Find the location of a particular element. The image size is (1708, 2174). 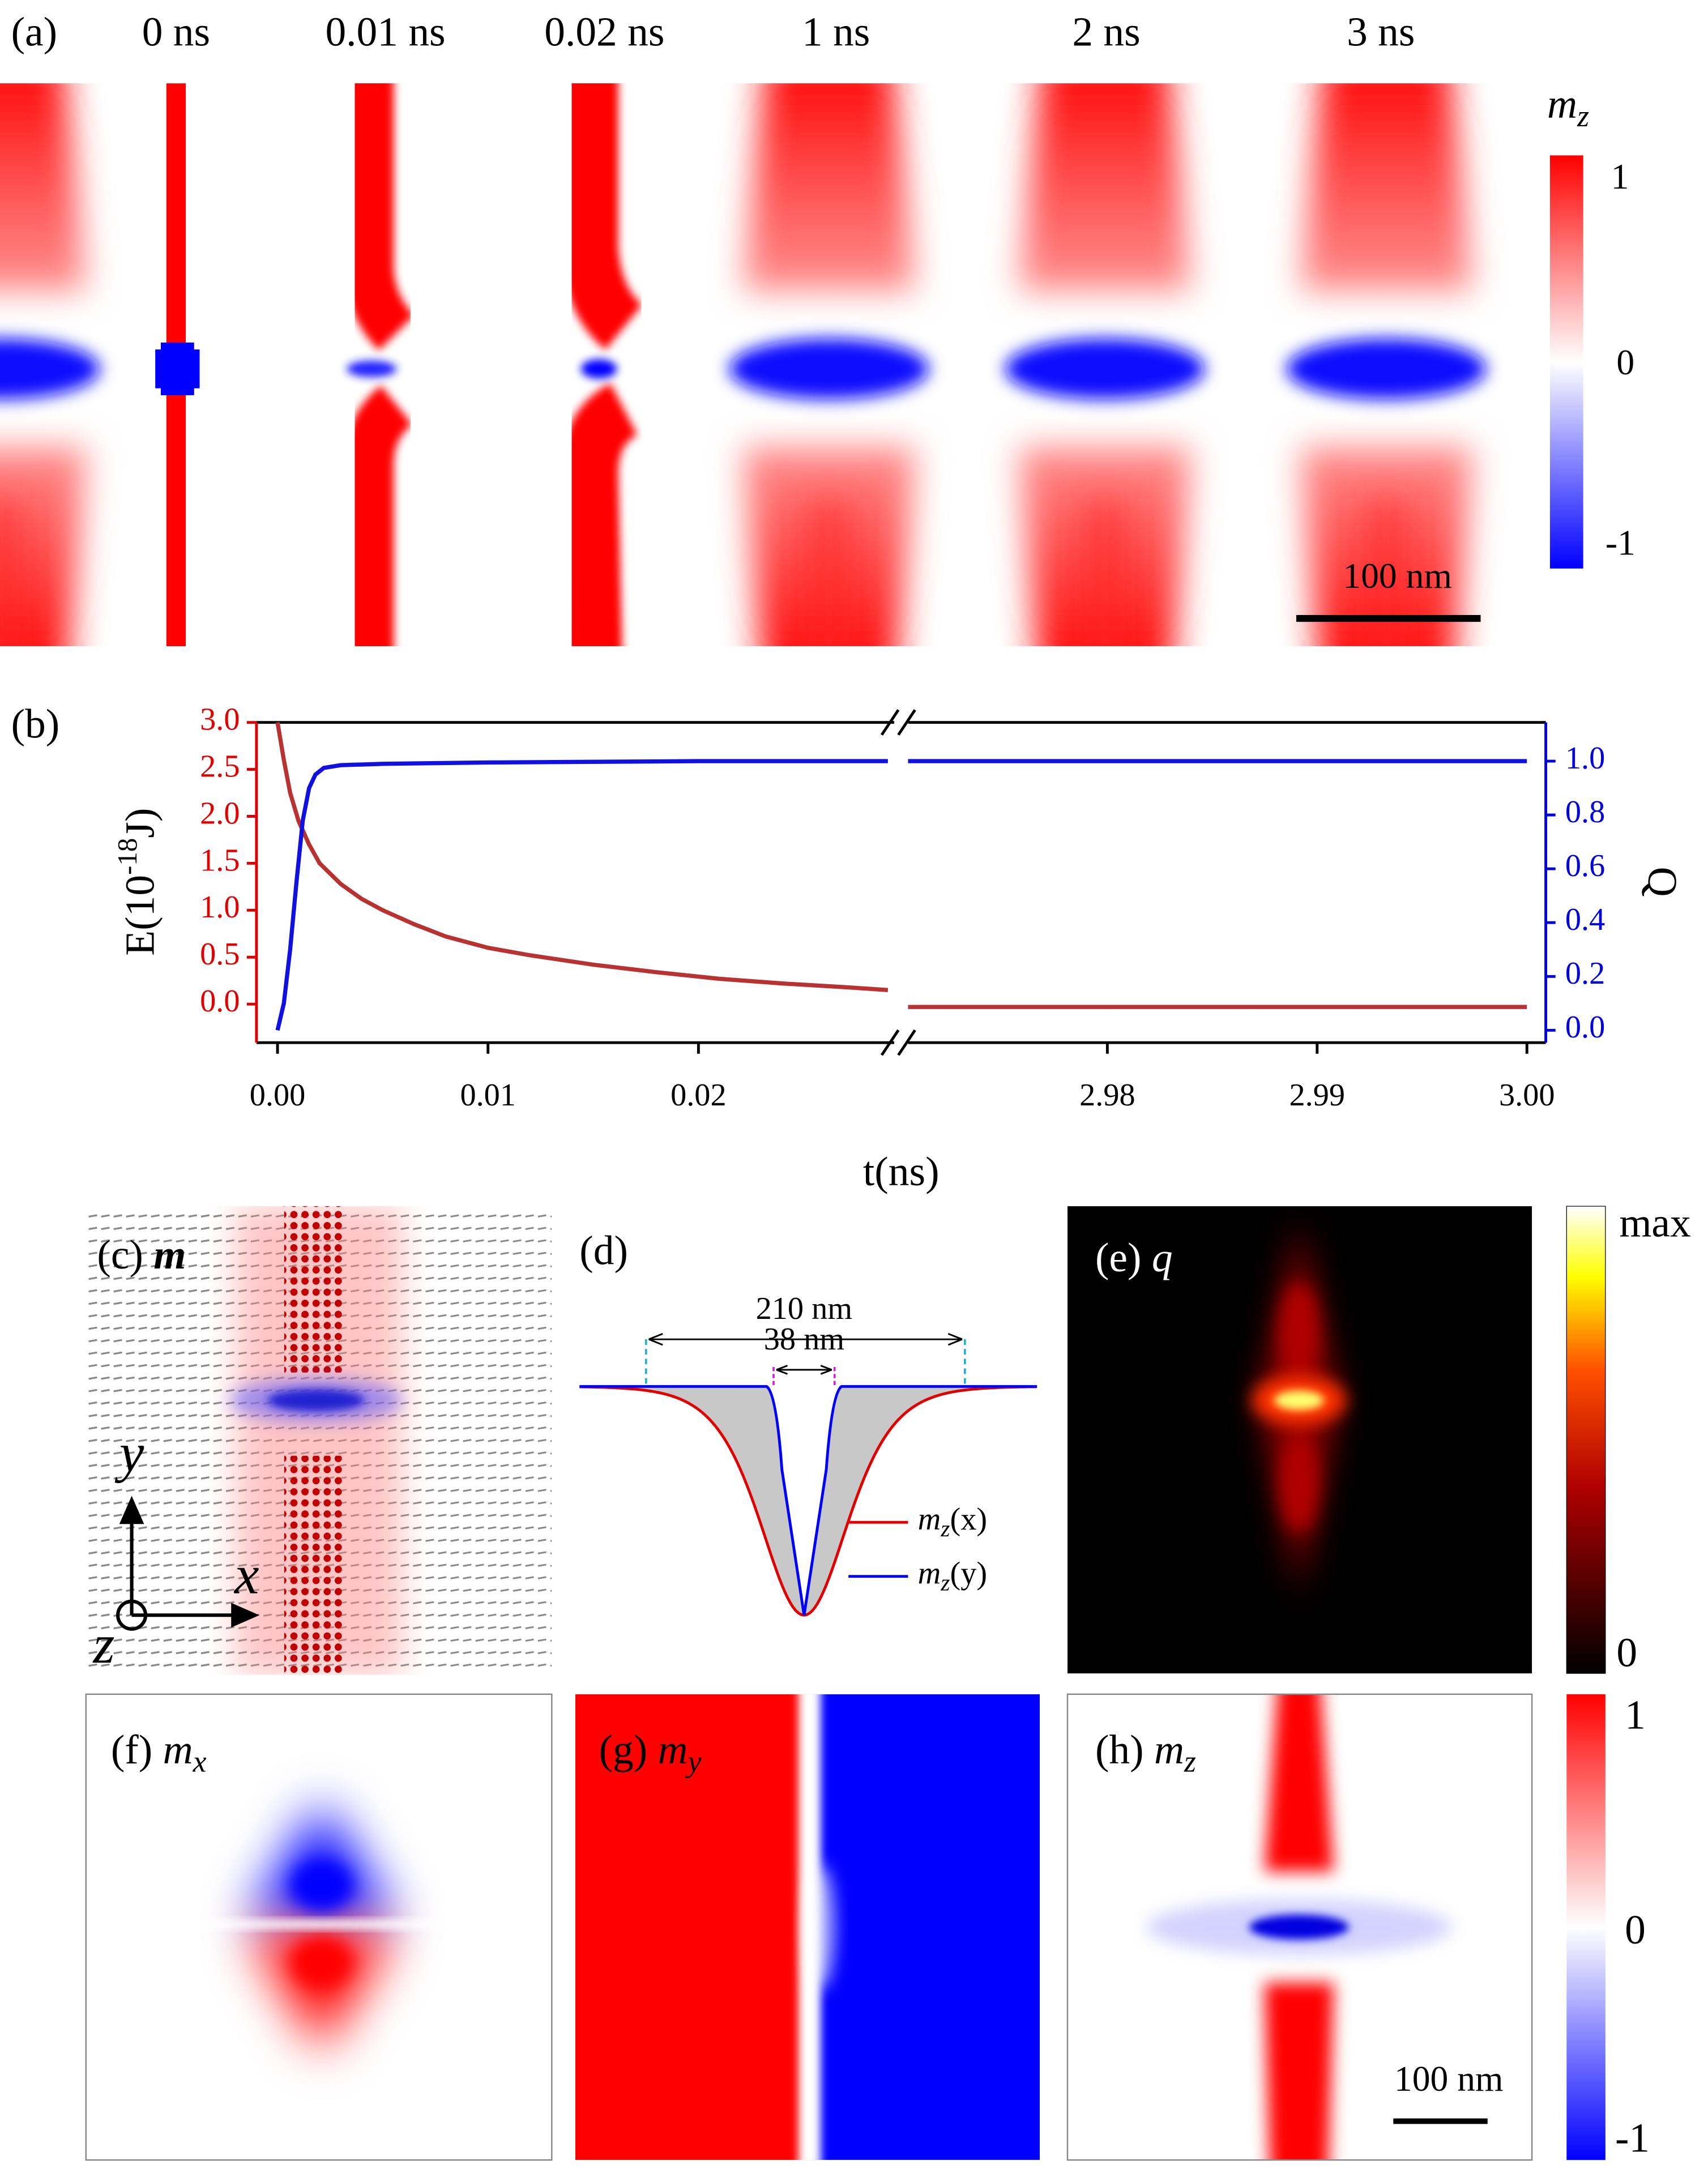

label: (g) is located at coordinates (623, 1749).